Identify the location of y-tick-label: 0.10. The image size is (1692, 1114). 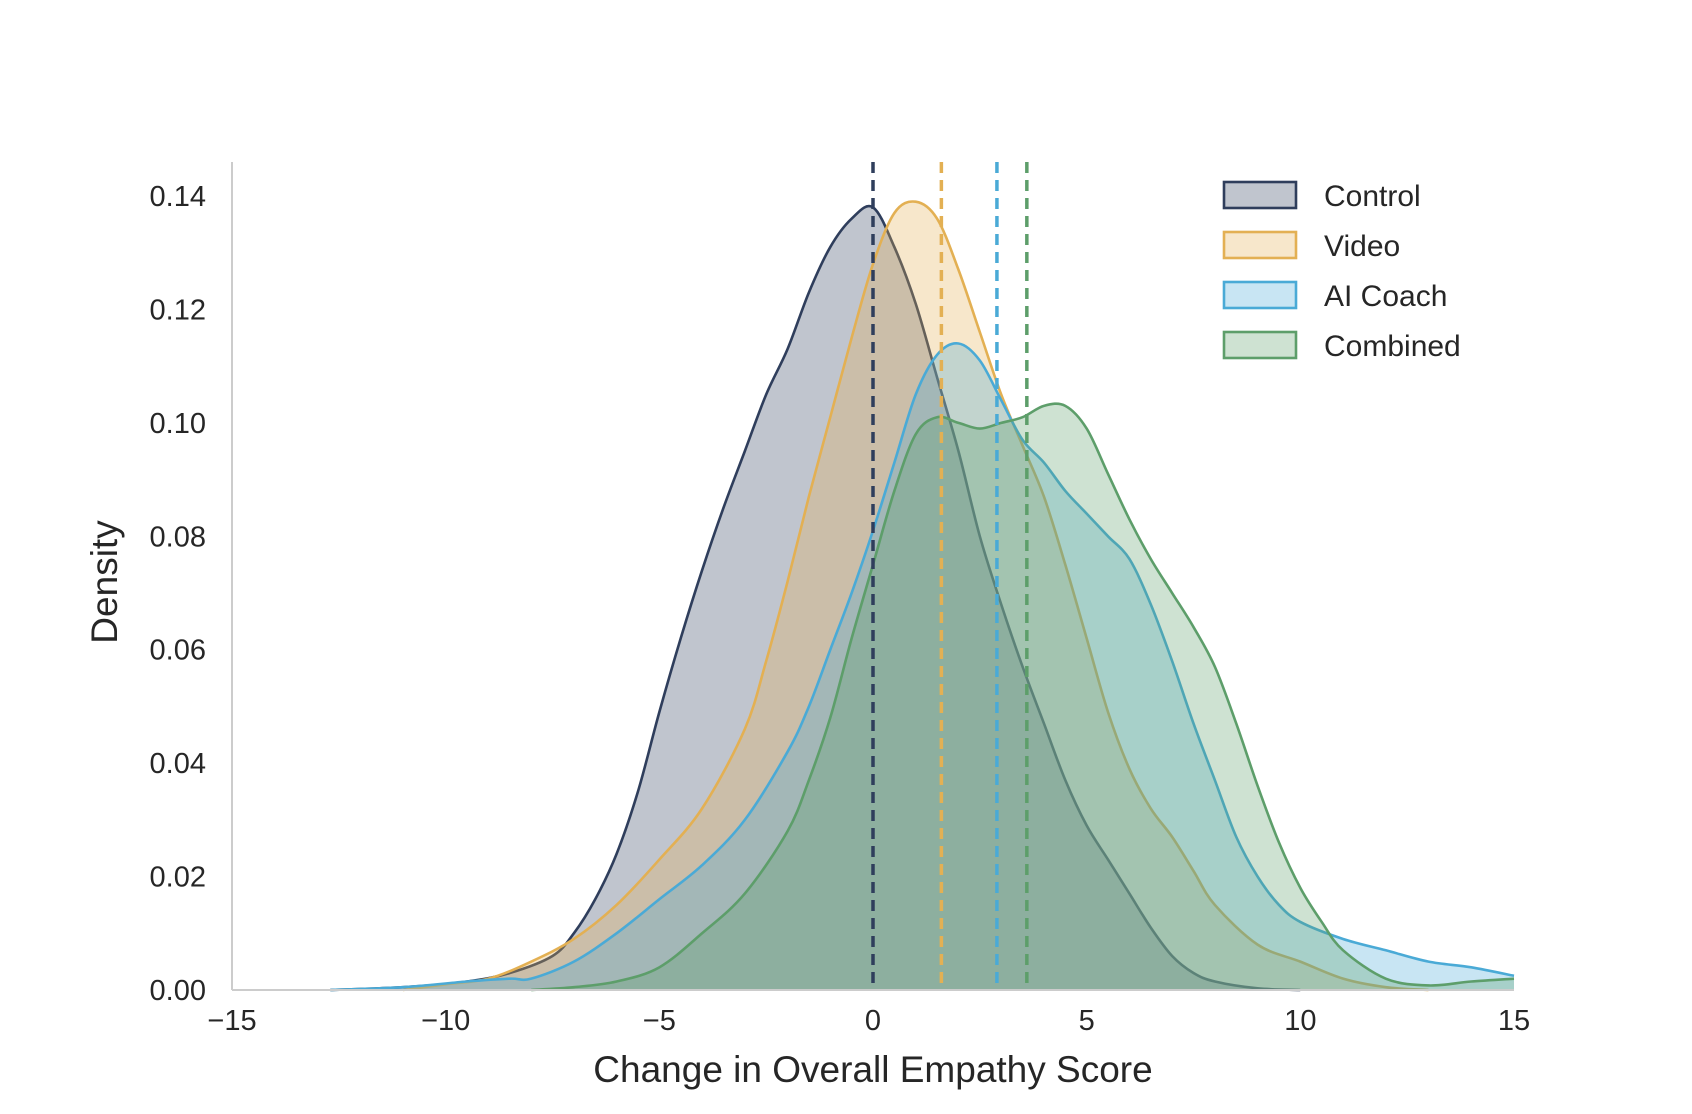
(178, 424).